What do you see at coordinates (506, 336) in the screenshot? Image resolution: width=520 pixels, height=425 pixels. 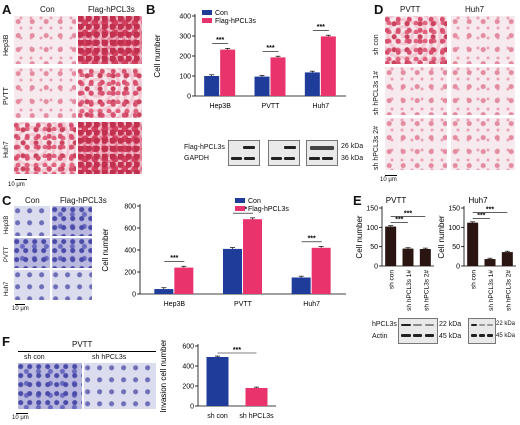 I see `blot-e-huh7-kda-45: 45 kDa` at bounding box center [506, 336].